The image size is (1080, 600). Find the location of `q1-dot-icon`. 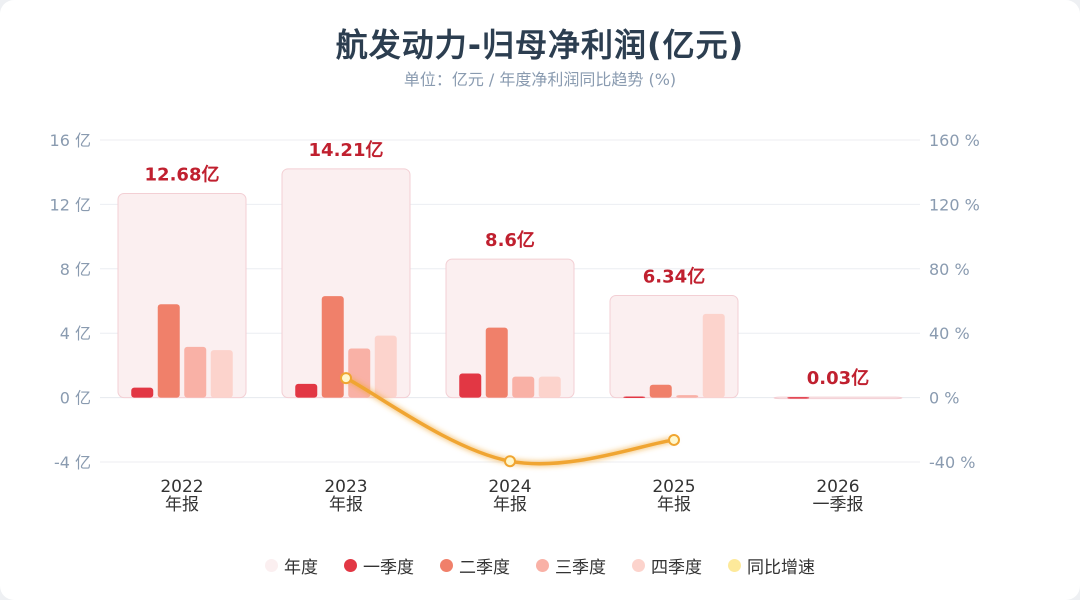

q1-dot-icon is located at coordinates (350, 565).